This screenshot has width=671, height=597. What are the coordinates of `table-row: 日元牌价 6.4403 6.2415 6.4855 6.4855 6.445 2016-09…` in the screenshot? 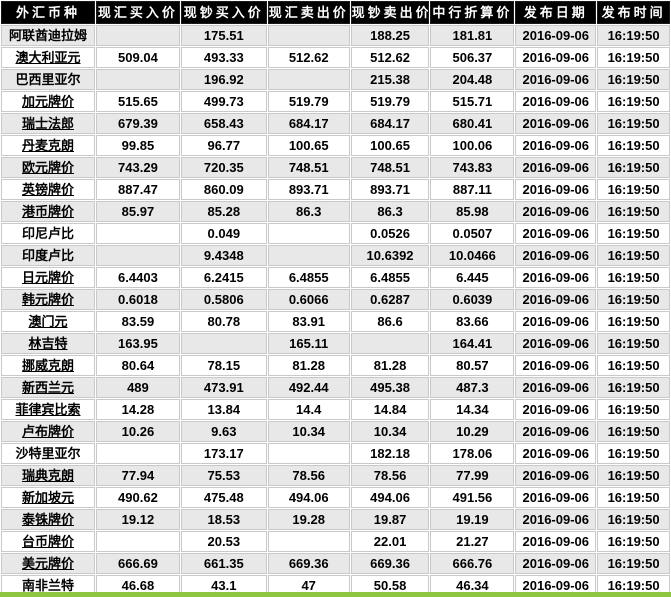 It's located at (335, 277).